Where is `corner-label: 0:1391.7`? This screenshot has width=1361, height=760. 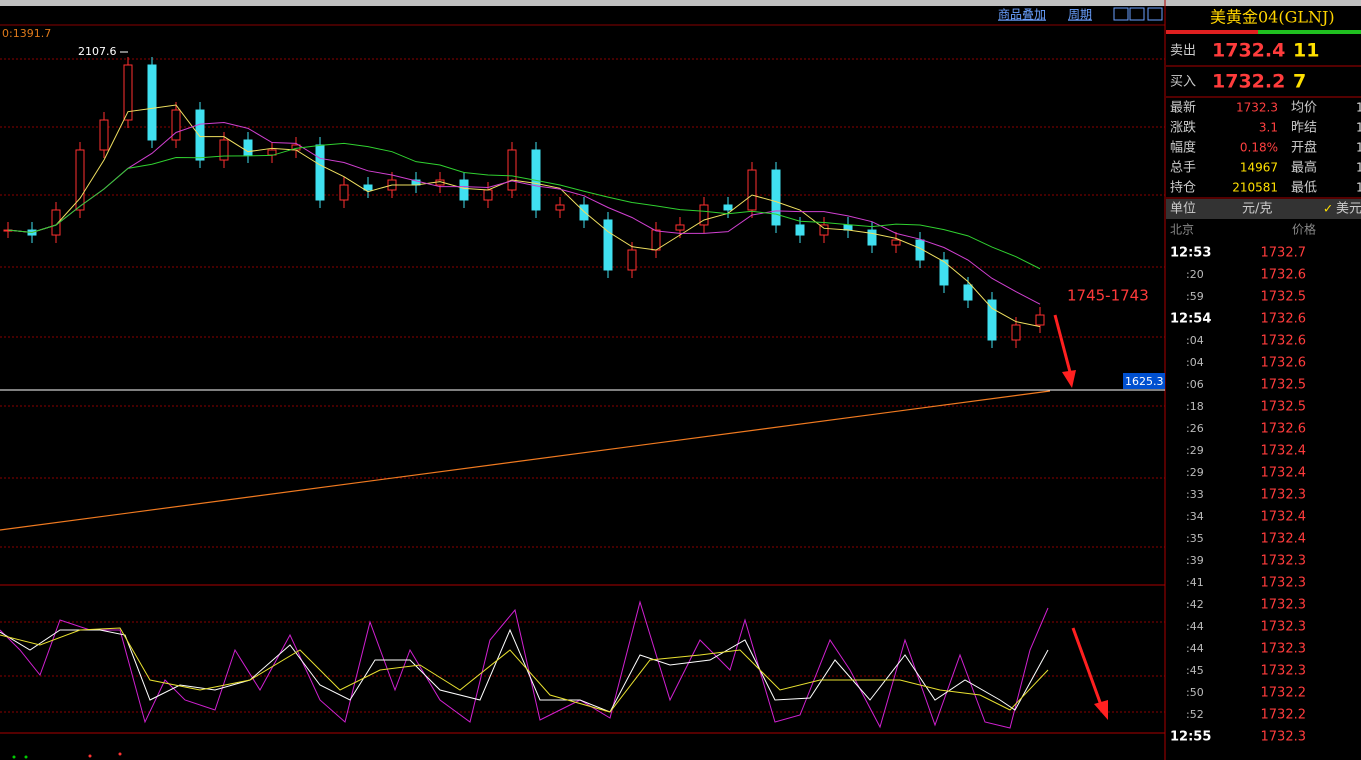
corner-label: 0:1391.7 is located at coordinates (26, 33).